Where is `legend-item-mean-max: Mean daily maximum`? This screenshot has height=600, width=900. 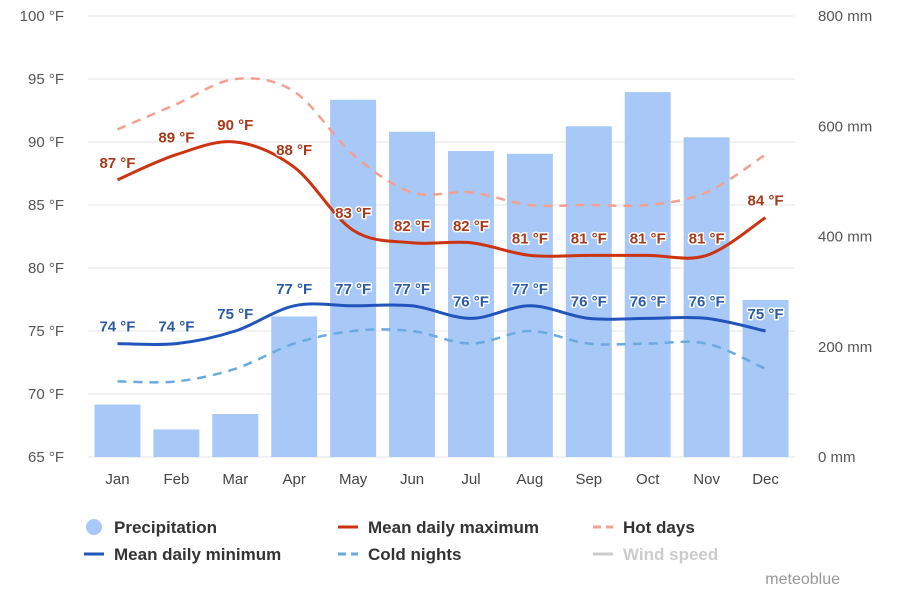
legend-item-mean-max: Mean daily maximum is located at coordinates (438, 527).